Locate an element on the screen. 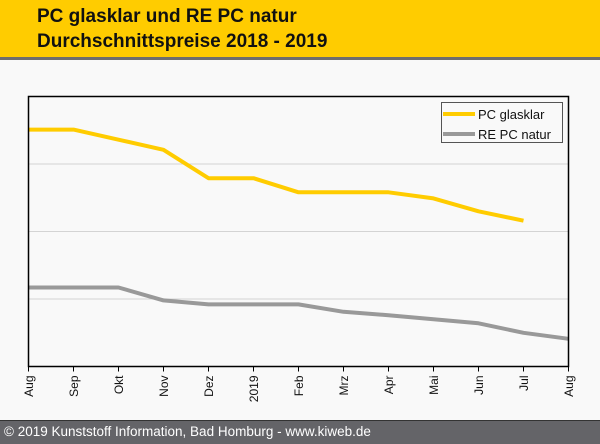 The height and width of the screenshot is (444, 600). series-line-re-pc-natur is located at coordinates (298, 313).